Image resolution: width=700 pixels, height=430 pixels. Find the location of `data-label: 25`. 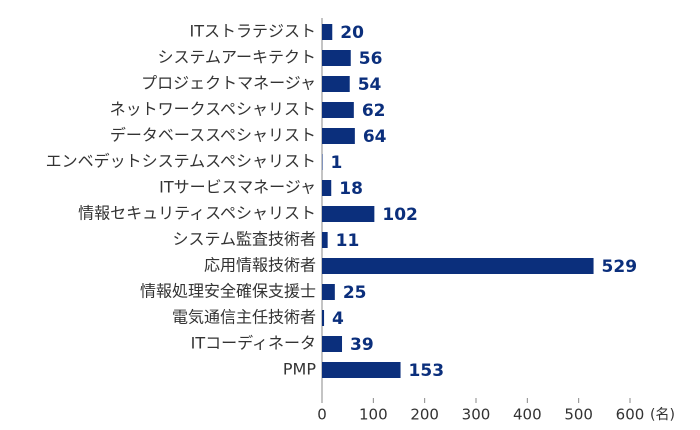

data-label: 25 is located at coordinates (355, 293).